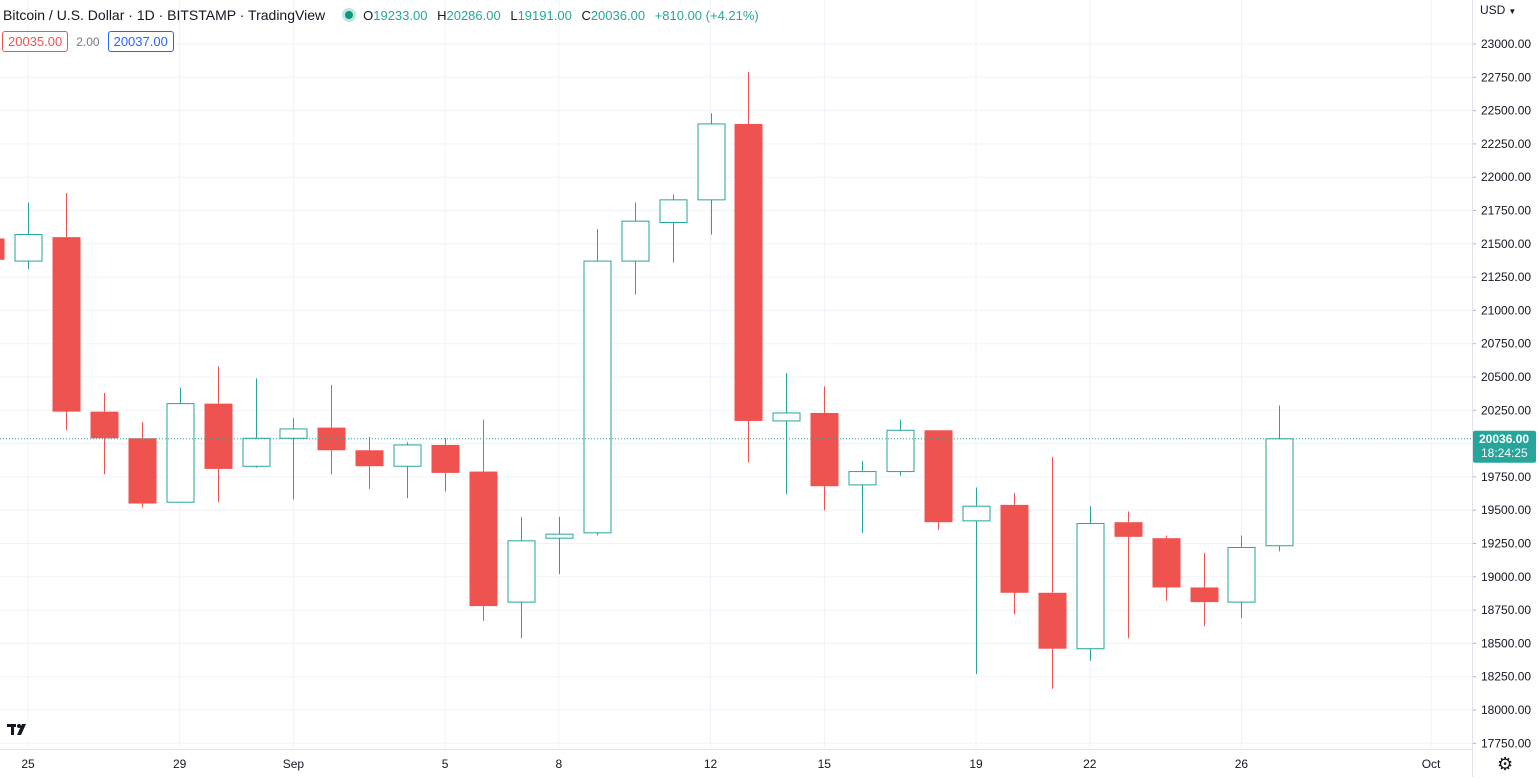 This screenshot has height=782, width=1539. I want to click on x-tick-label: 22, so click(1090, 764).